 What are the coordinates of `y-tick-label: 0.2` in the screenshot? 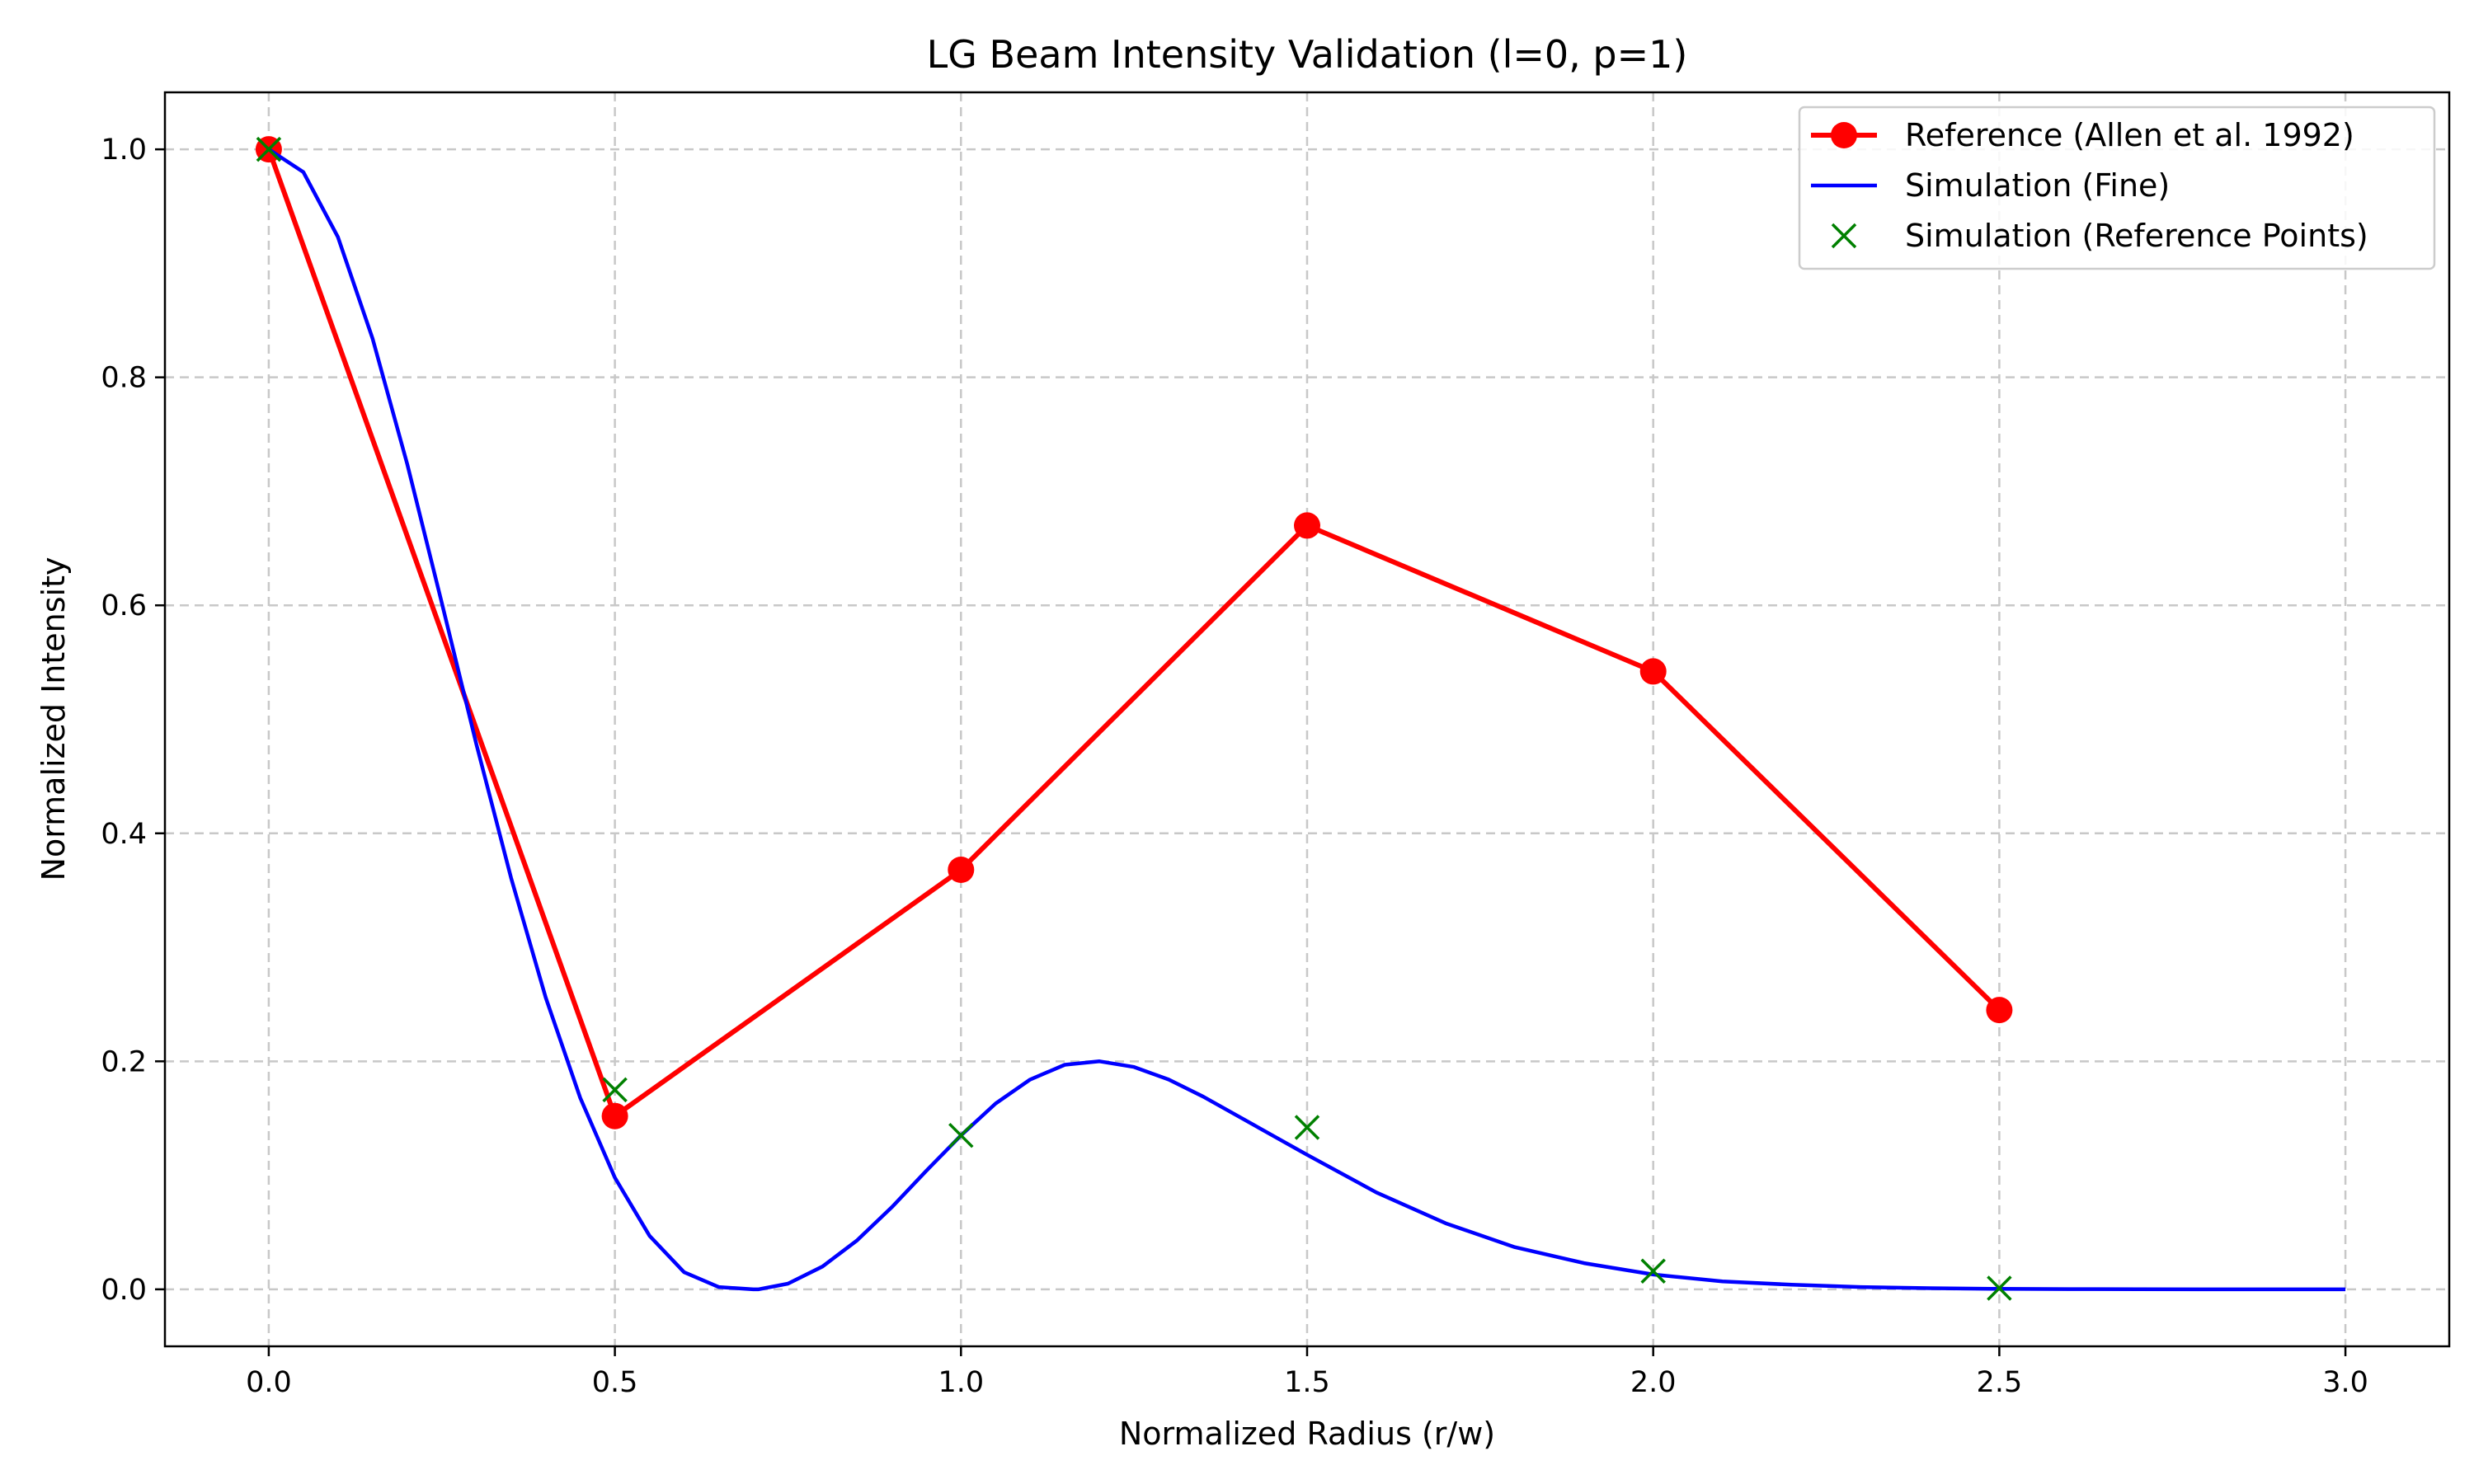 It's located at (124, 1061).